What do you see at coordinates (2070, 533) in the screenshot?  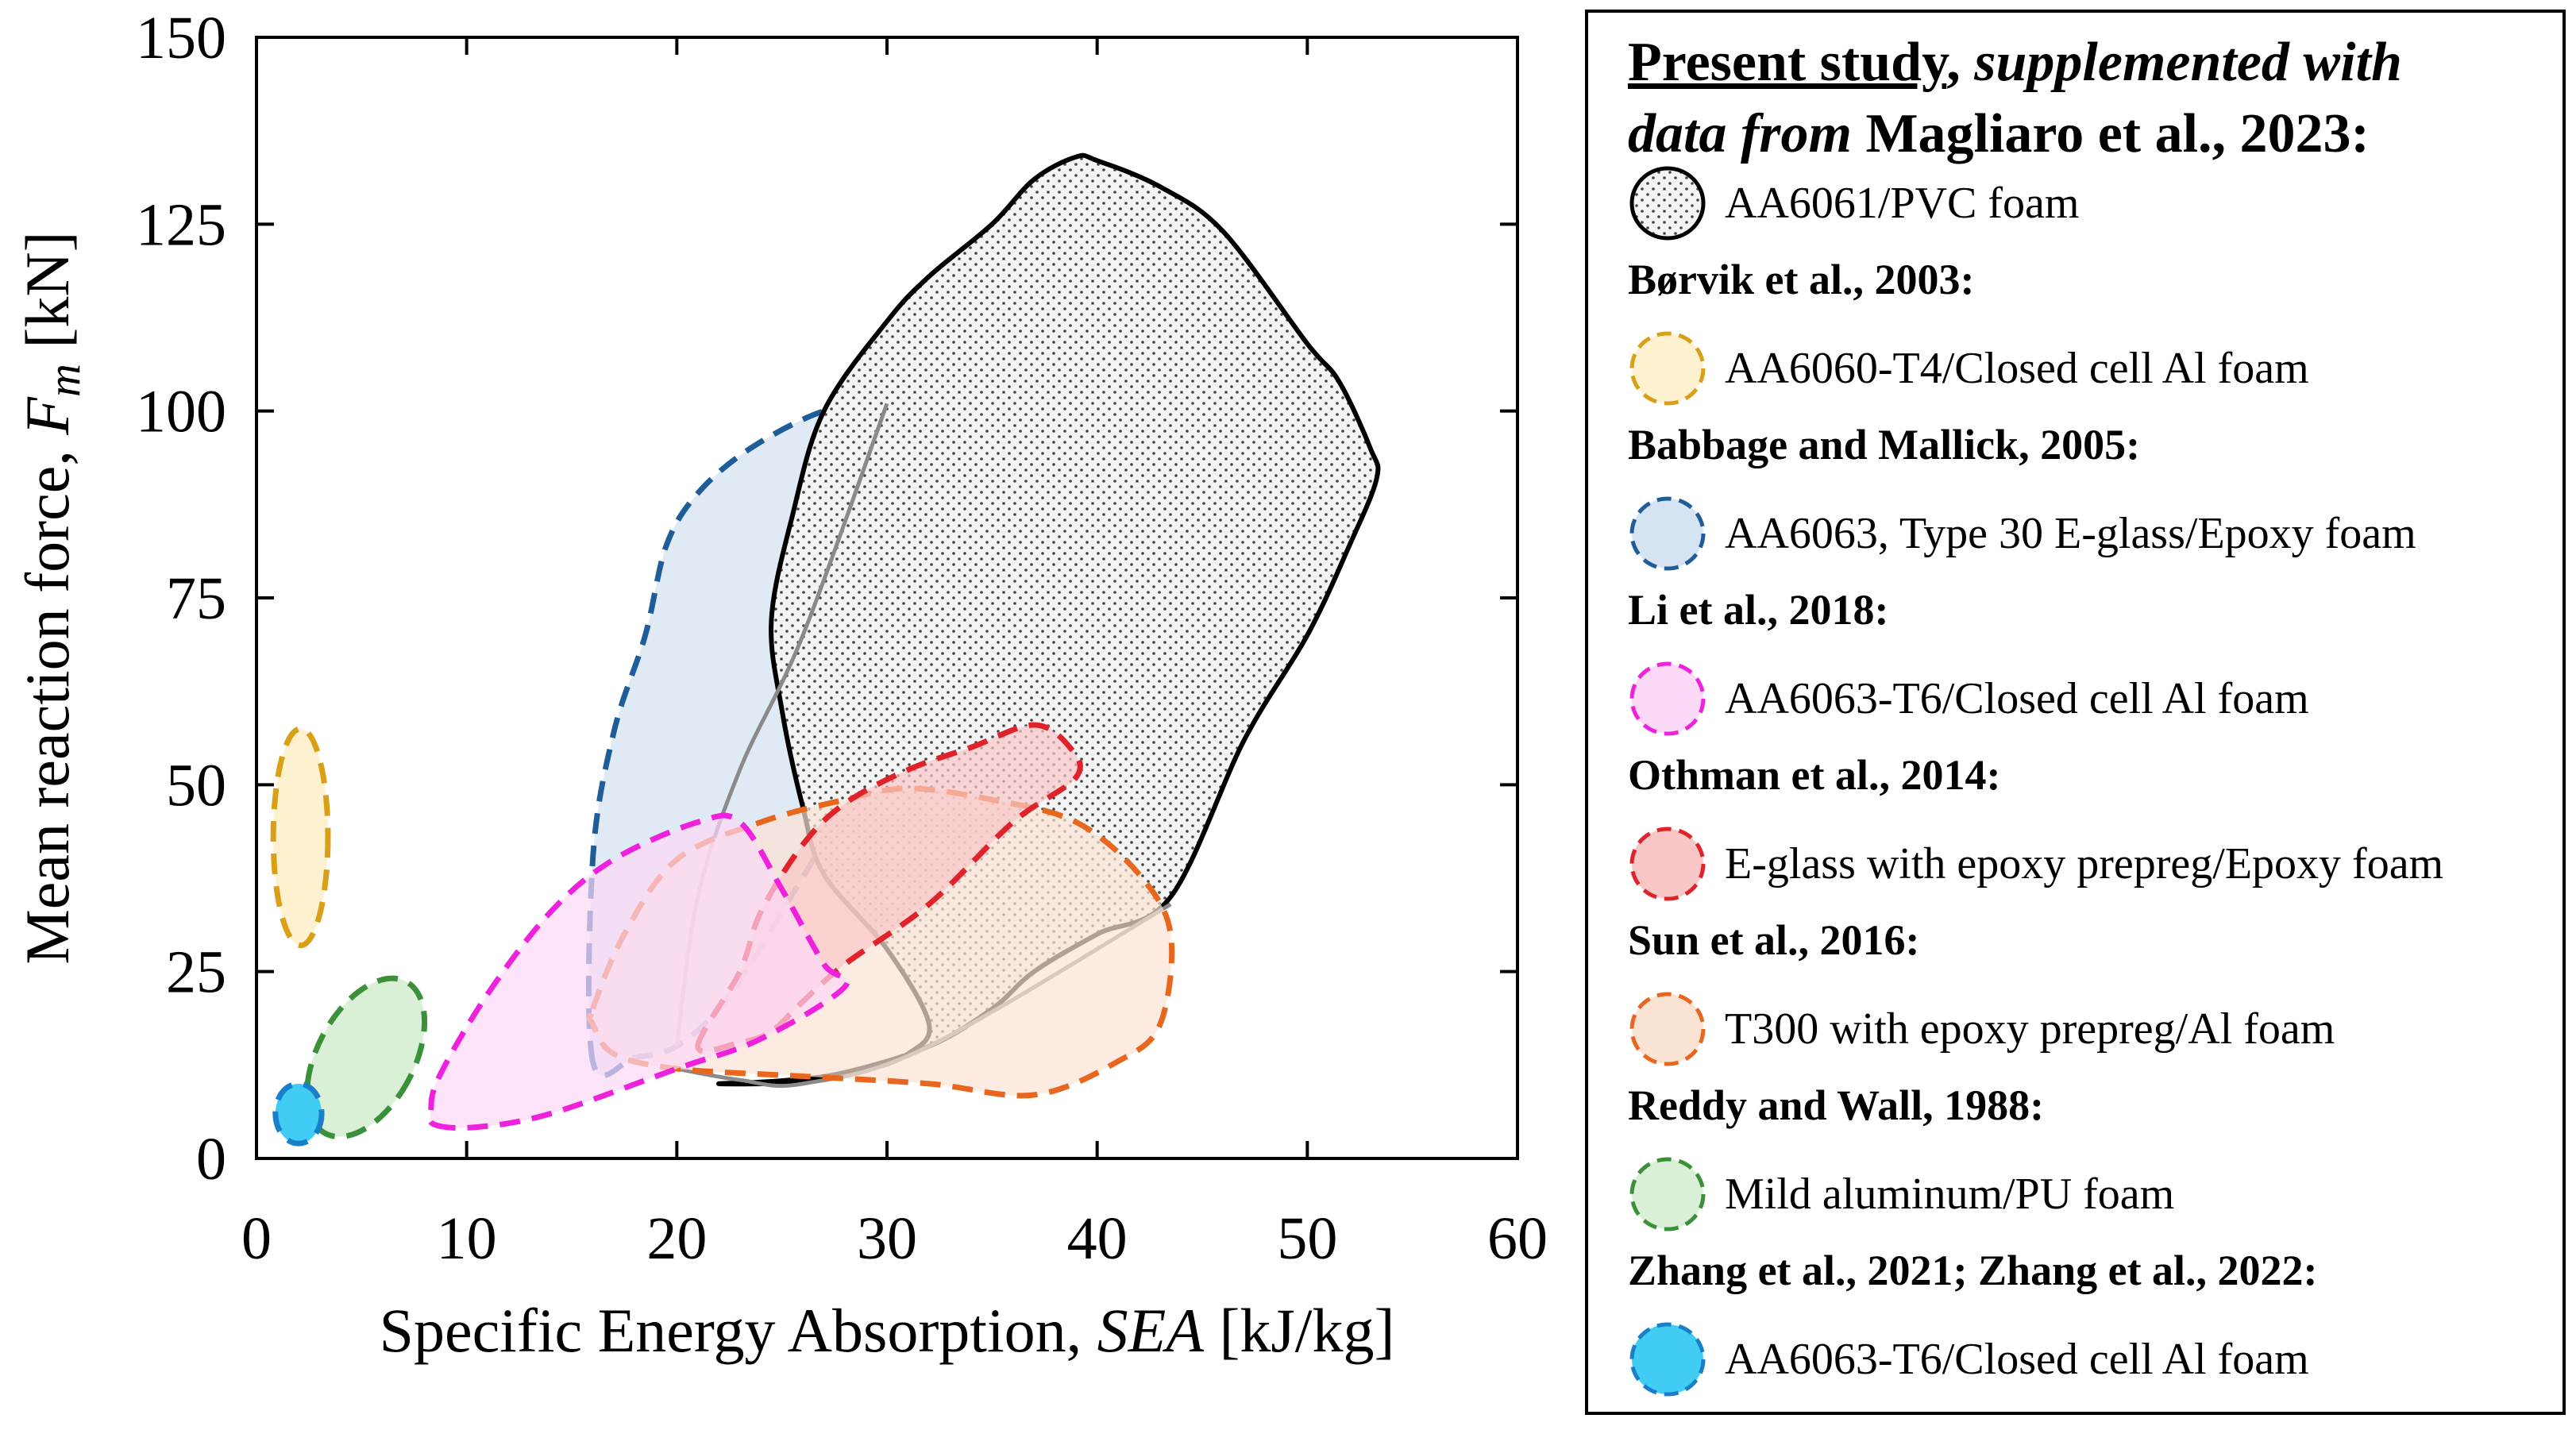 I see `legend-label-2: AA6063, Type 30 E-glass/Epoxy foam` at bounding box center [2070, 533].